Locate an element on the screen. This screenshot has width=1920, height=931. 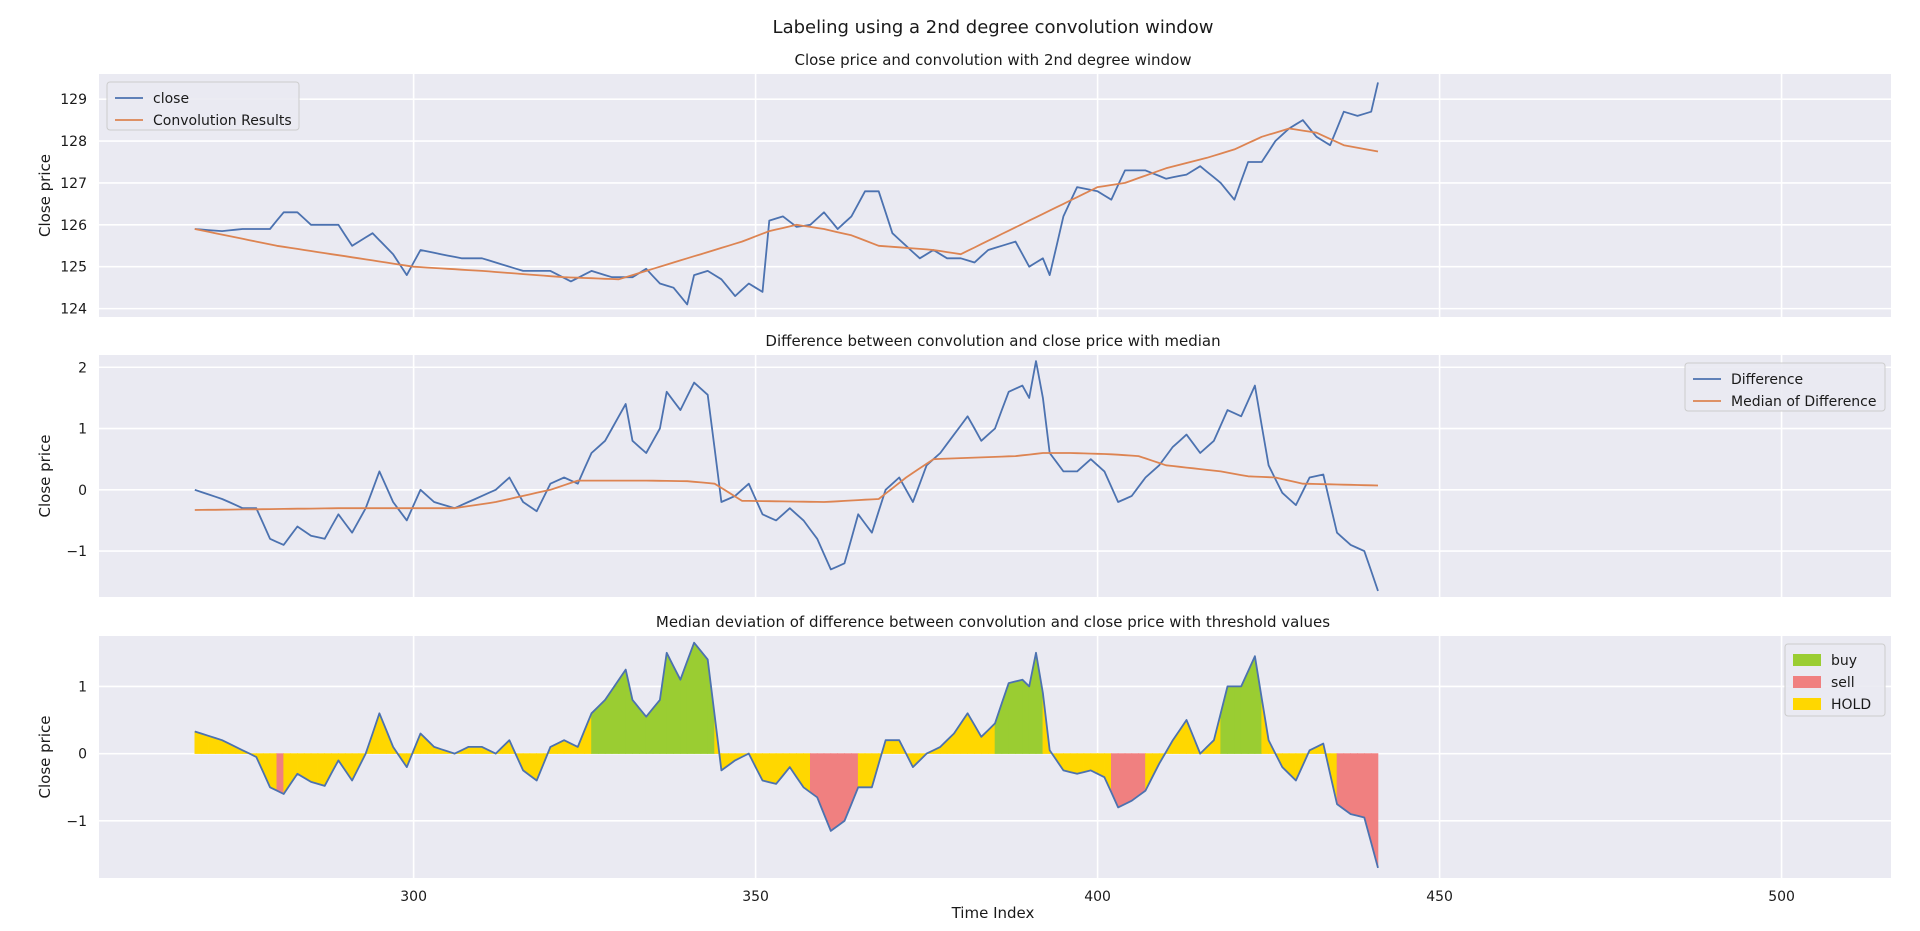
y-tick-label: 129 is located at coordinates (73, 100).